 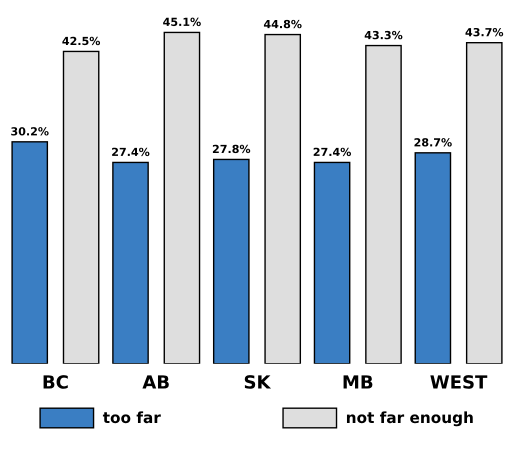 What do you see at coordinates (358, 382) in the screenshot?
I see `x-tick-label: MB` at bounding box center [358, 382].